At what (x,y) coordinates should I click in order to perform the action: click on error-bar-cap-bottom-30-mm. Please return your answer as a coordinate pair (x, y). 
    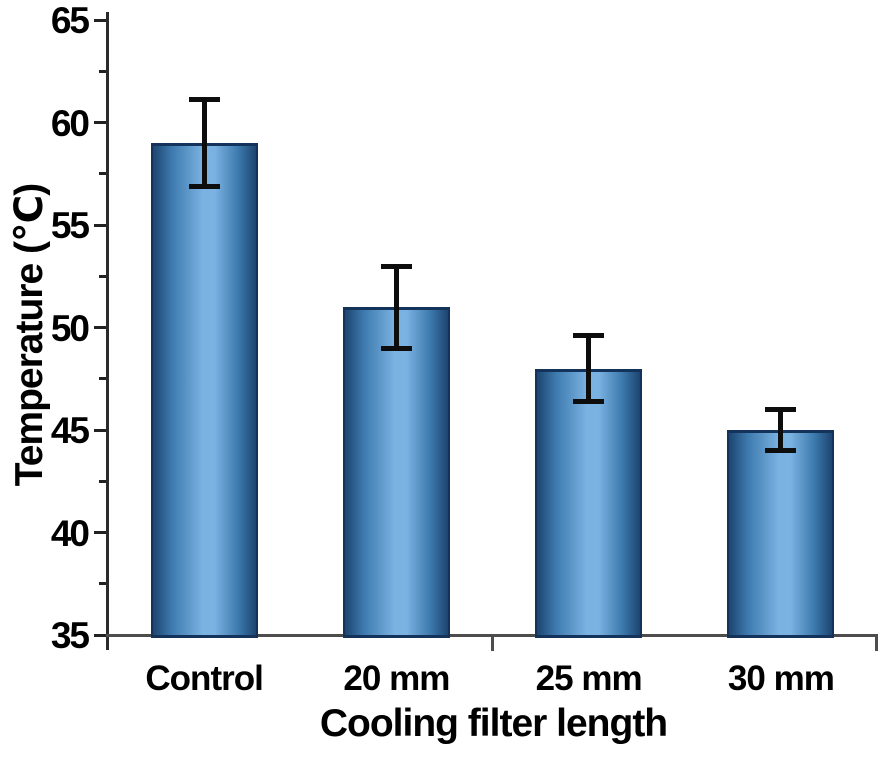
    Looking at the image, I should click on (781, 450).